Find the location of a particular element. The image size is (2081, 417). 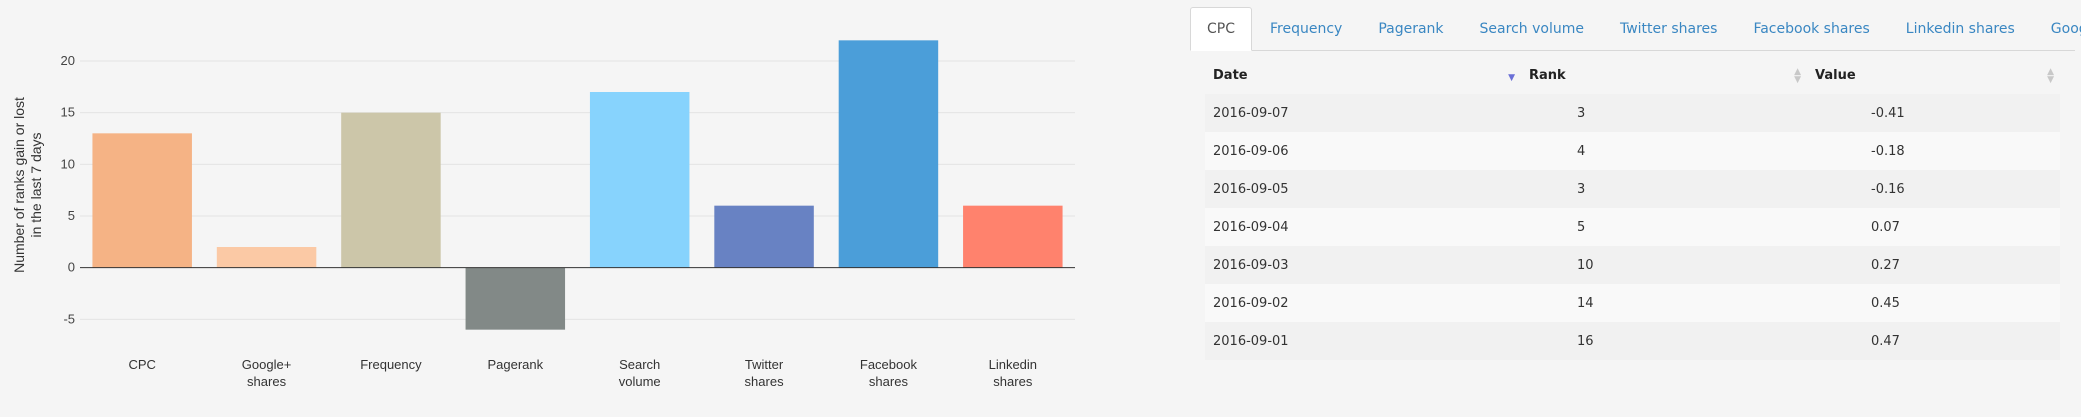

table-header-row: Date ▼ Rank ▲ ▼ Value ▲ ▼ is located at coordinates (1632, 75).